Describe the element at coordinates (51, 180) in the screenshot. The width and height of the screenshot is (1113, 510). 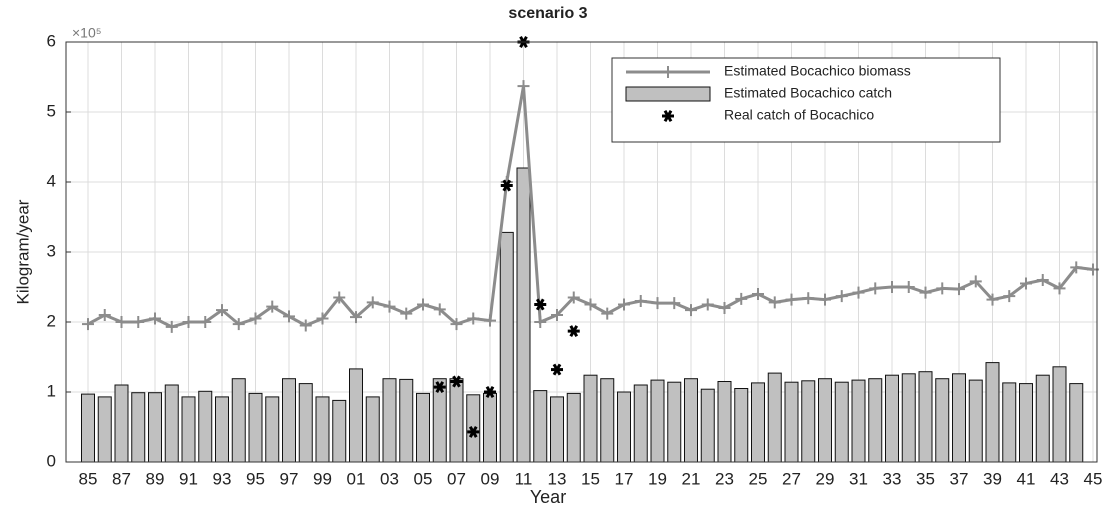
I see `y-tick-label: 4` at that location.